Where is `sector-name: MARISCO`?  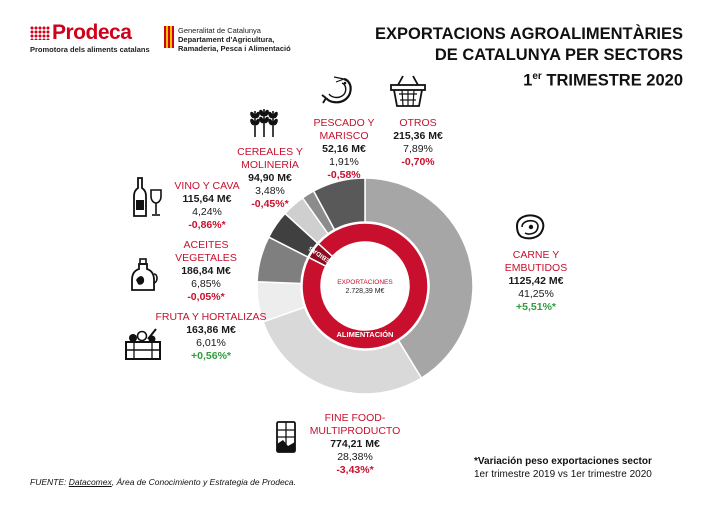
sector-name: MARISCO is located at coordinates (344, 136).